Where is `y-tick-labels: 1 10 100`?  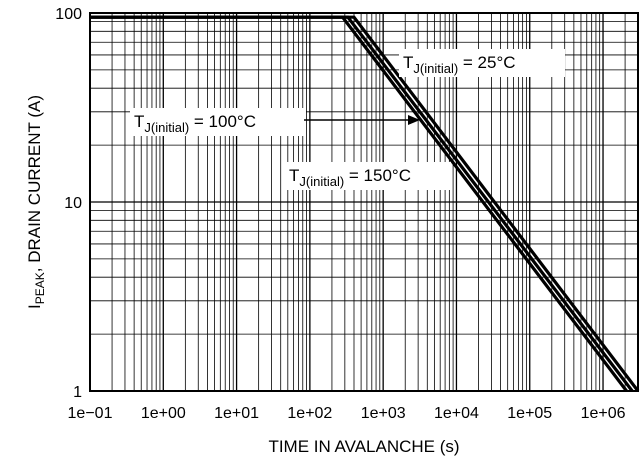
y-tick-labels: 1 10 100 is located at coordinates (68, 203).